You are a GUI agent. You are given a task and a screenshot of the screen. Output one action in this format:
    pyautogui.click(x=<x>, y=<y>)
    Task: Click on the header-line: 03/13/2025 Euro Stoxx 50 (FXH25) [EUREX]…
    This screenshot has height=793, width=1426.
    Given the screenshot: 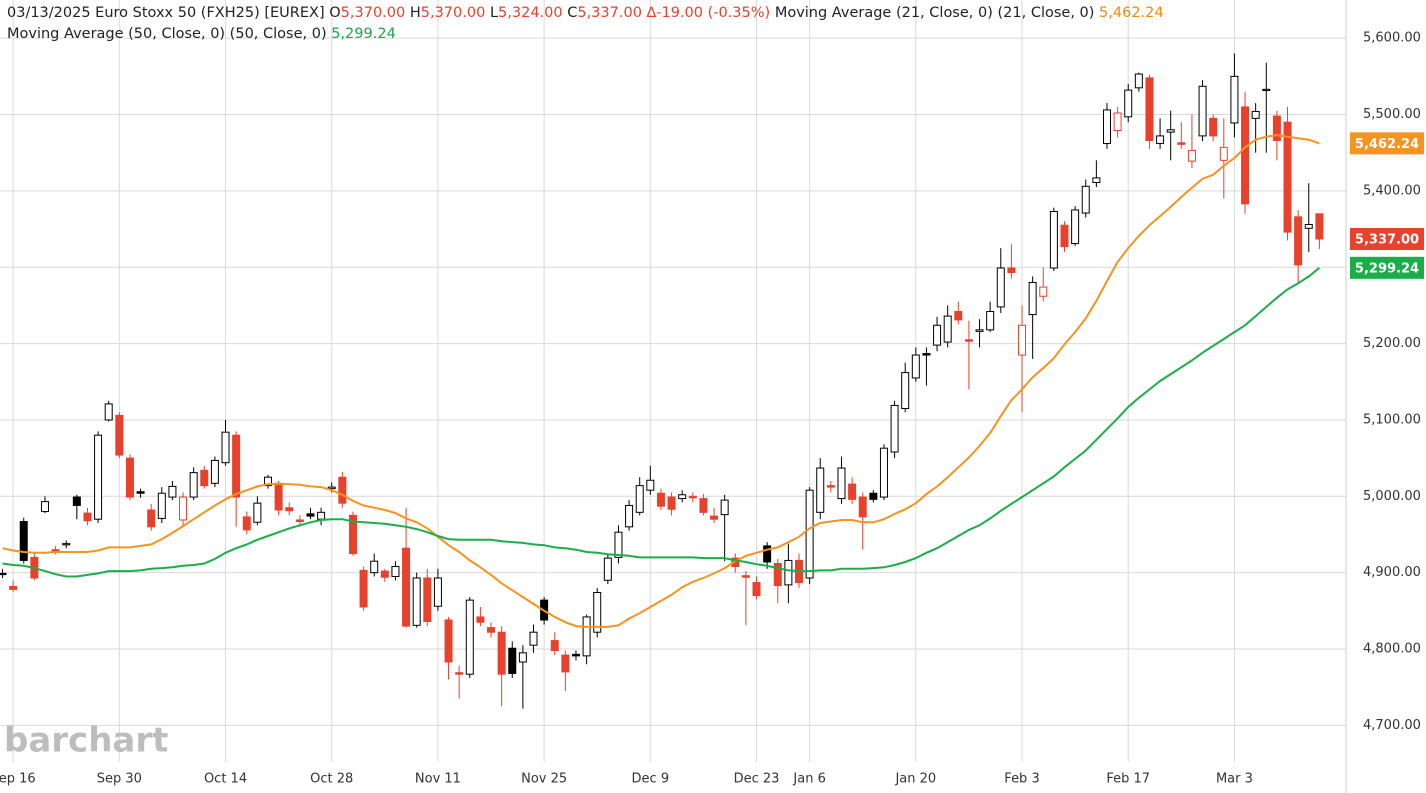 What is the action you would take?
    pyautogui.click(x=585, y=13)
    